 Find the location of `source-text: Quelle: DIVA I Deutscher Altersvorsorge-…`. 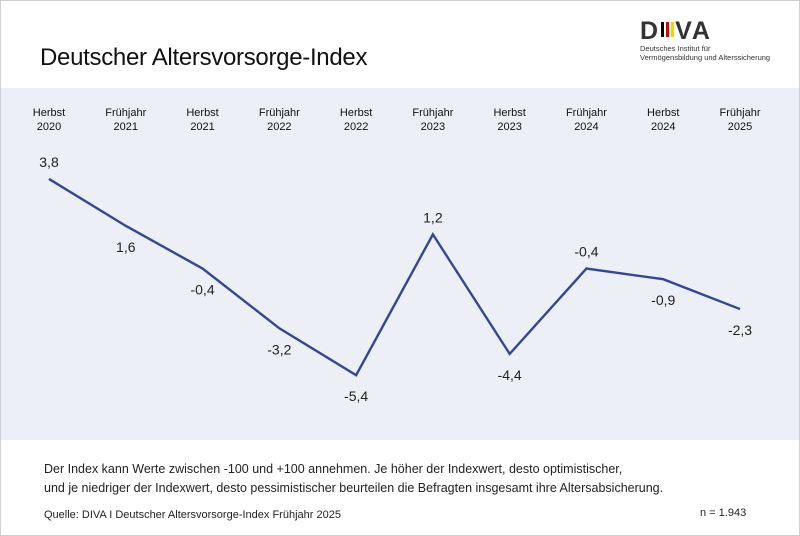

source-text: Quelle: DIVA I Deutscher Altersvorsorge-… is located at coordinates (192, 515).